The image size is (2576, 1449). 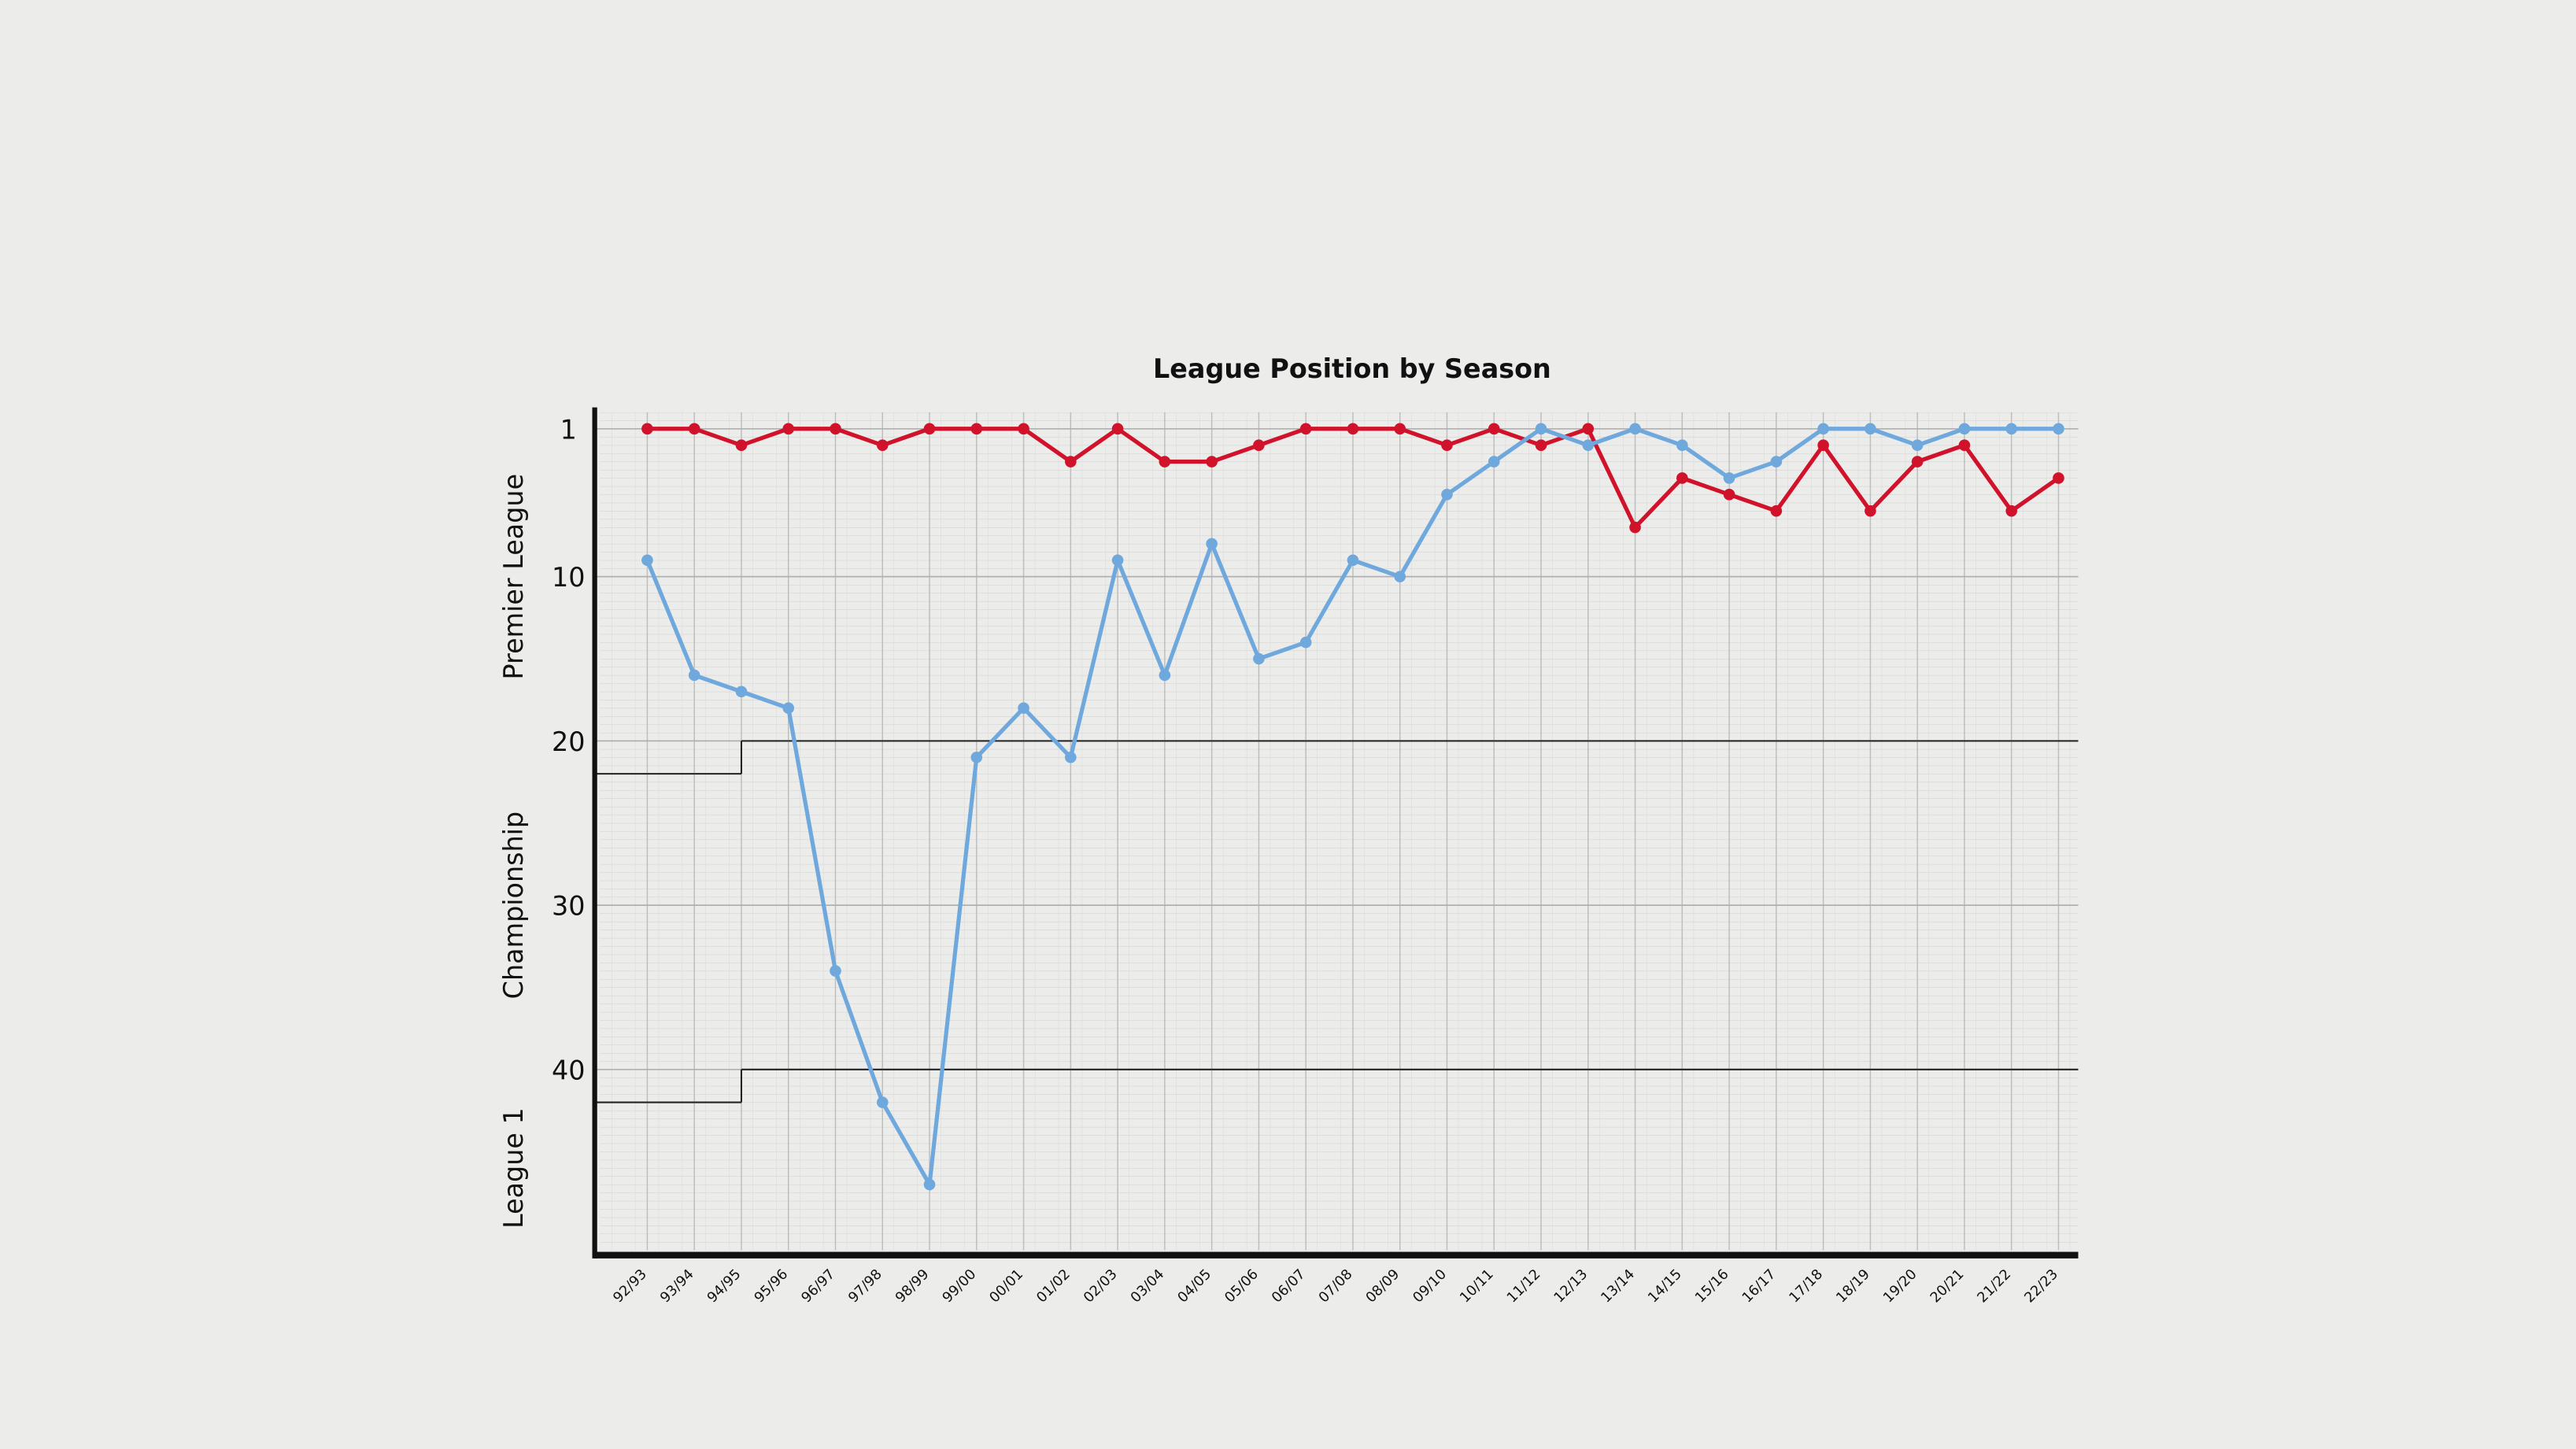 What do you see at coordinates (513, 1168) in the screenshot?
I see `division-label: League 1` at bounding box center [513, 1168].